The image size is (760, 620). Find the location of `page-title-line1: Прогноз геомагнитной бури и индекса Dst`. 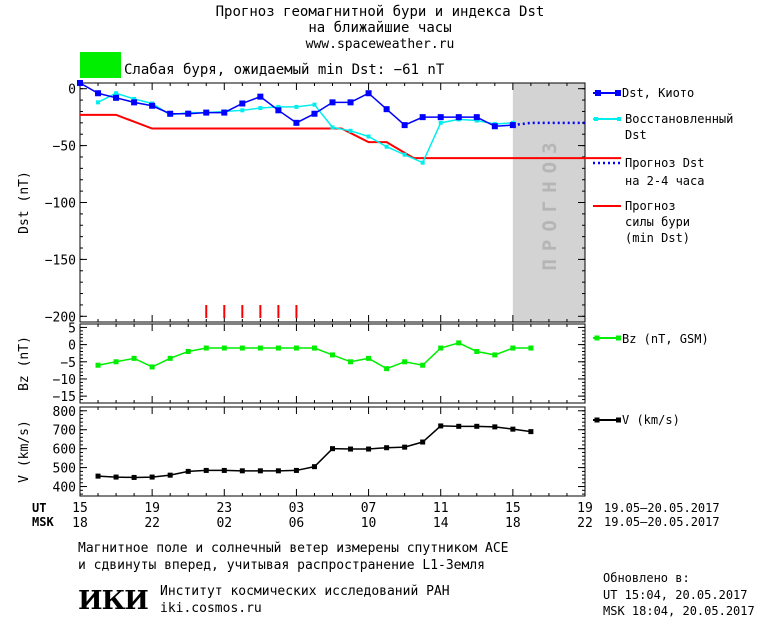

page-title-line1: Прогноз геомагнитной бури и индекса Dst is located at coordinates (380, 12).